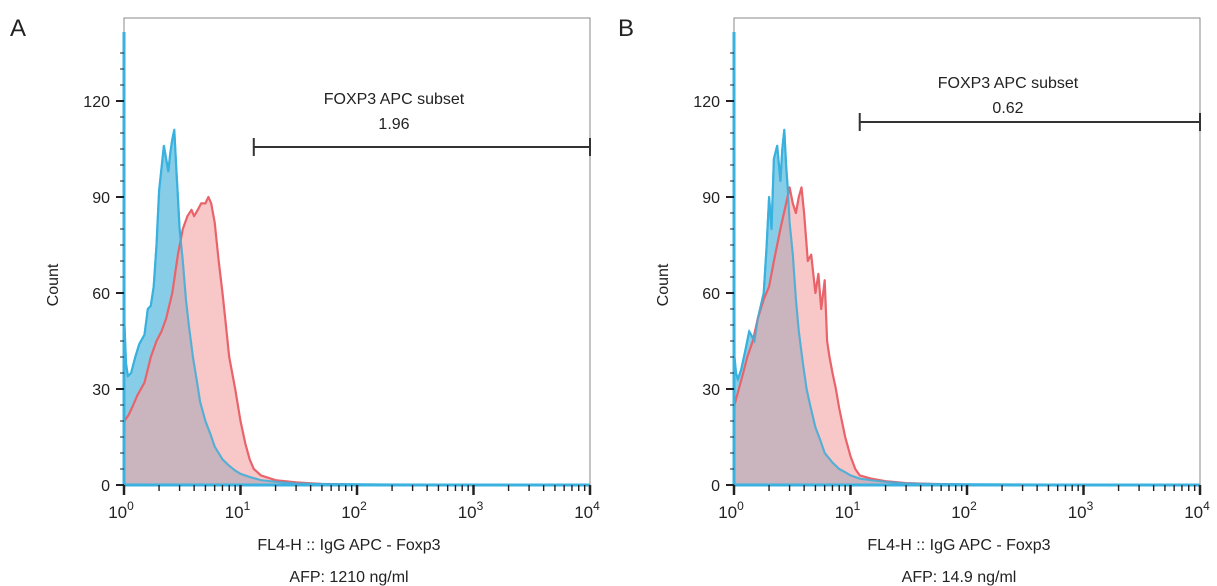  I want to click on sample-caption: AFP: 14.9 ng/ml, so click(959, 577).